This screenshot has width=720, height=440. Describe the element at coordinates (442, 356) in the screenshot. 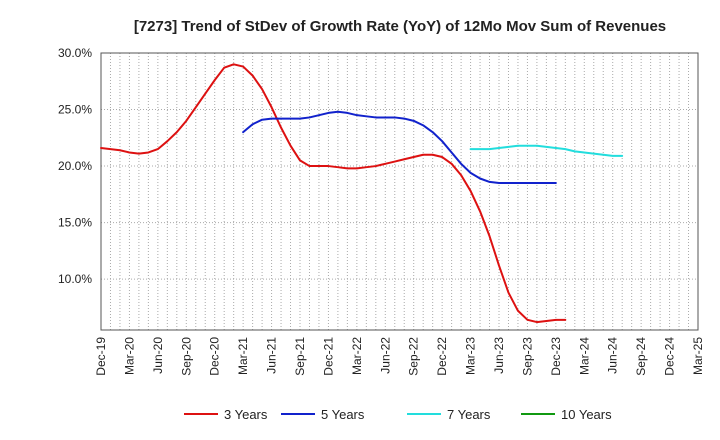

I see `x-tick-label: Dec-22` at that location.